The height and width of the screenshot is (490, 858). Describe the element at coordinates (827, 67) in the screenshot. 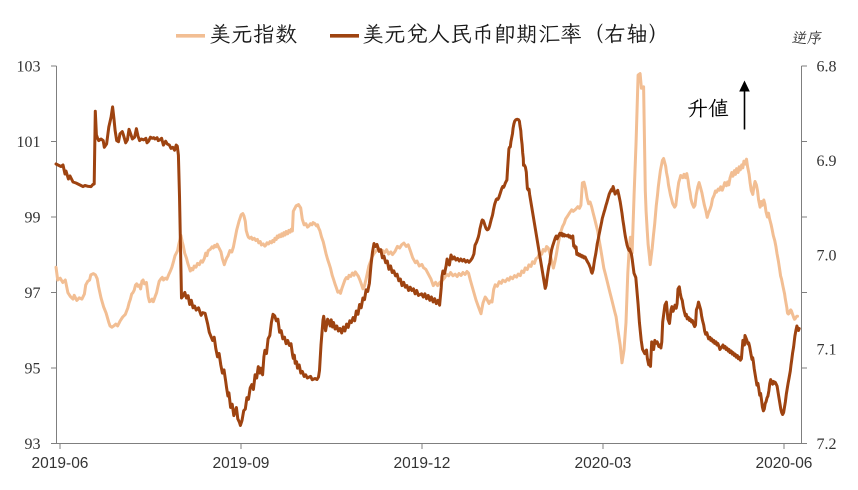

I see `svg-text: 6.8` at that location.